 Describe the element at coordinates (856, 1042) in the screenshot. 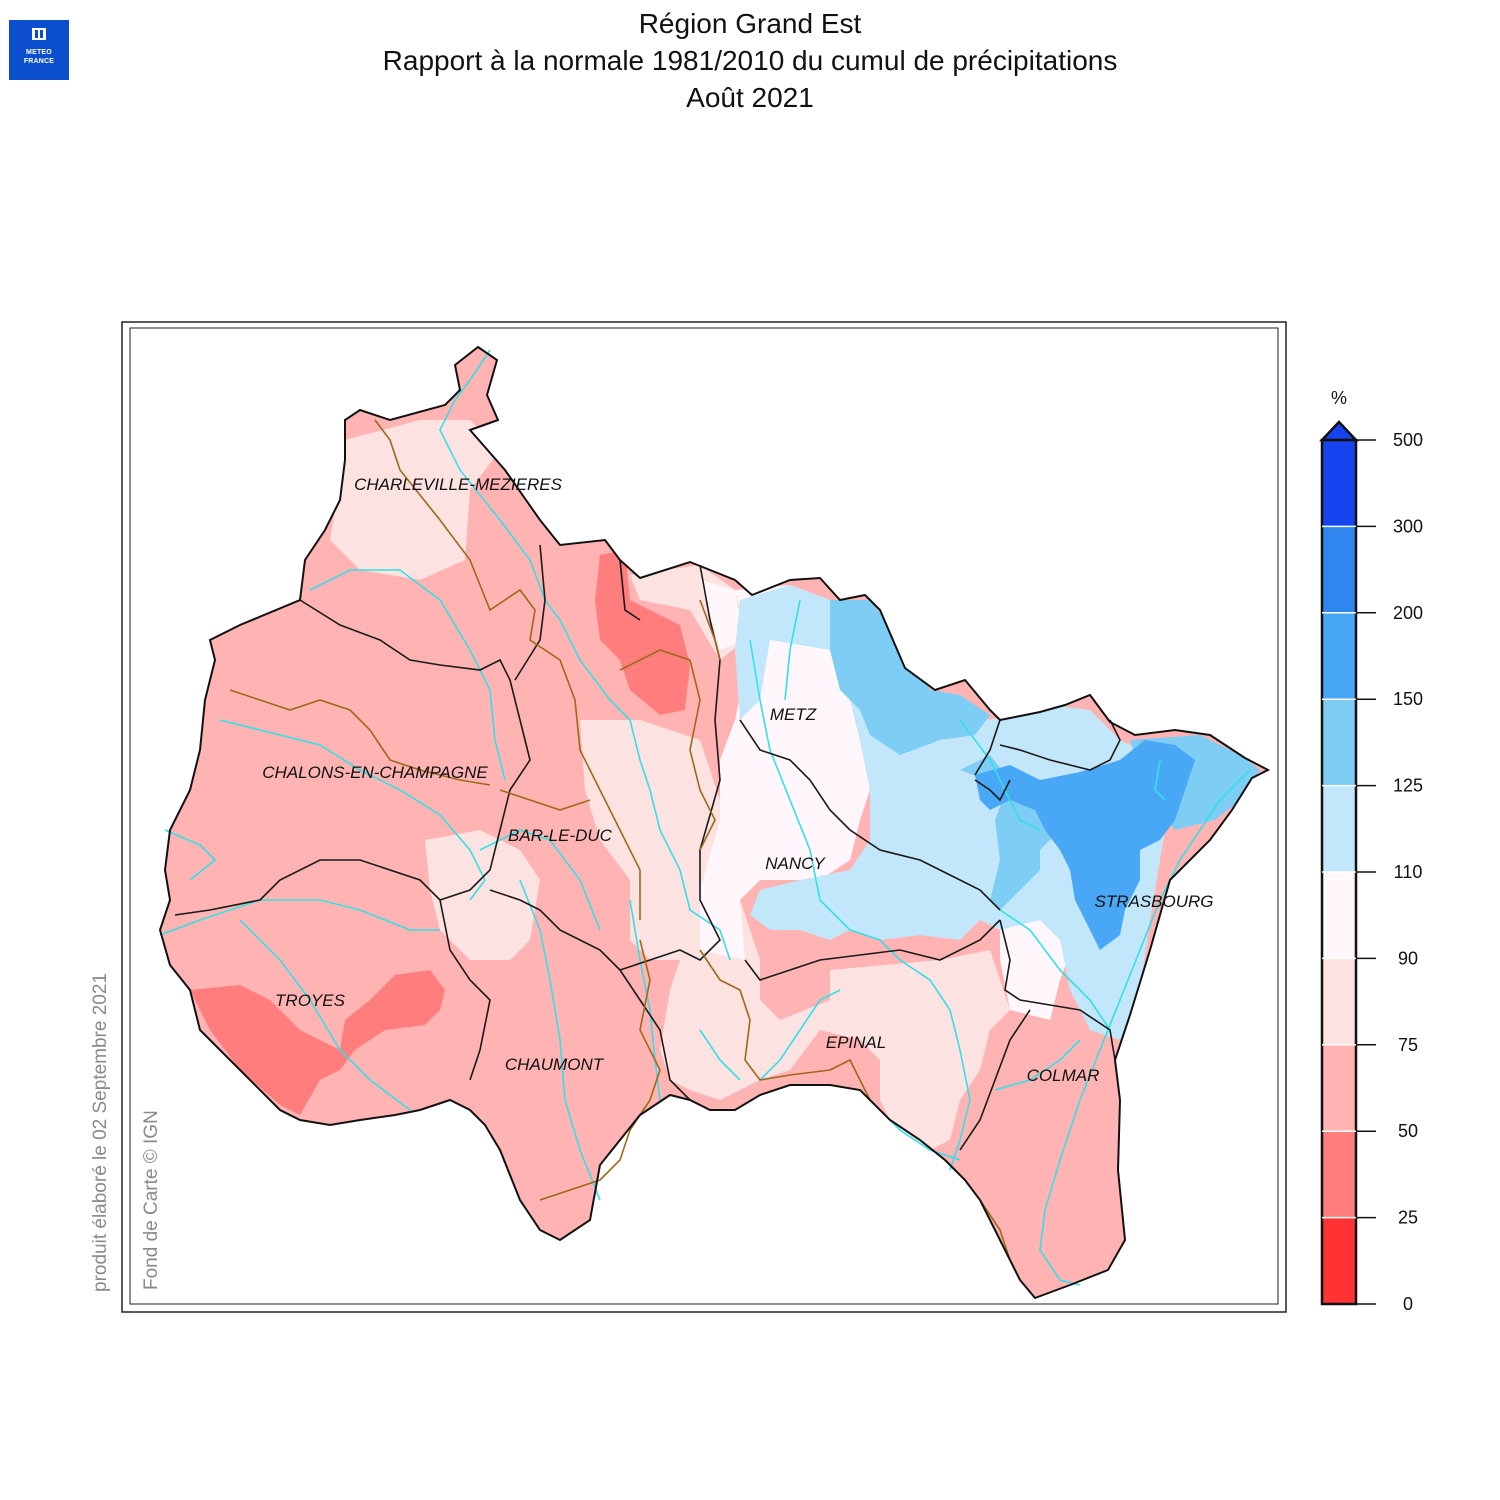

I see `city-label-epinal: EPINAL` at that location.